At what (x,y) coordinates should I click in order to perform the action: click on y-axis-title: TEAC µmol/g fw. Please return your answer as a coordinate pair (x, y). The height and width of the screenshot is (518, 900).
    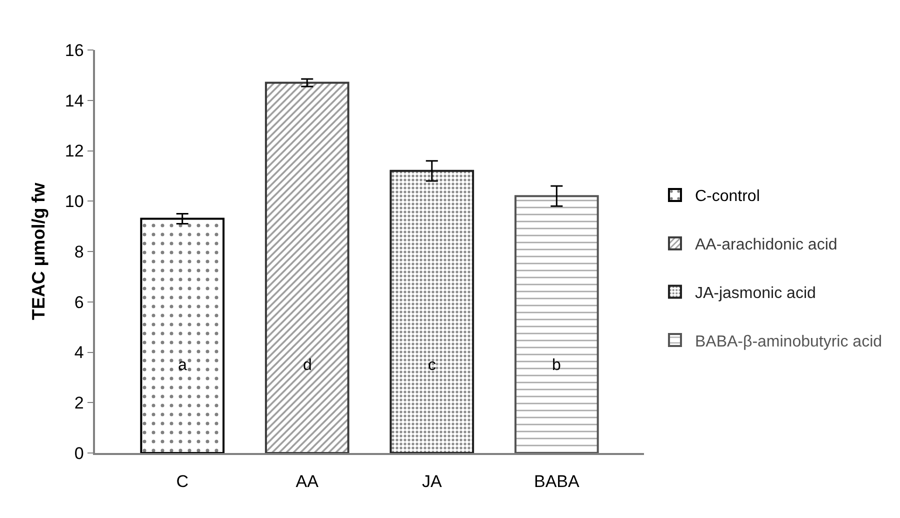
    Looking at the image, I should click on (38, 251).